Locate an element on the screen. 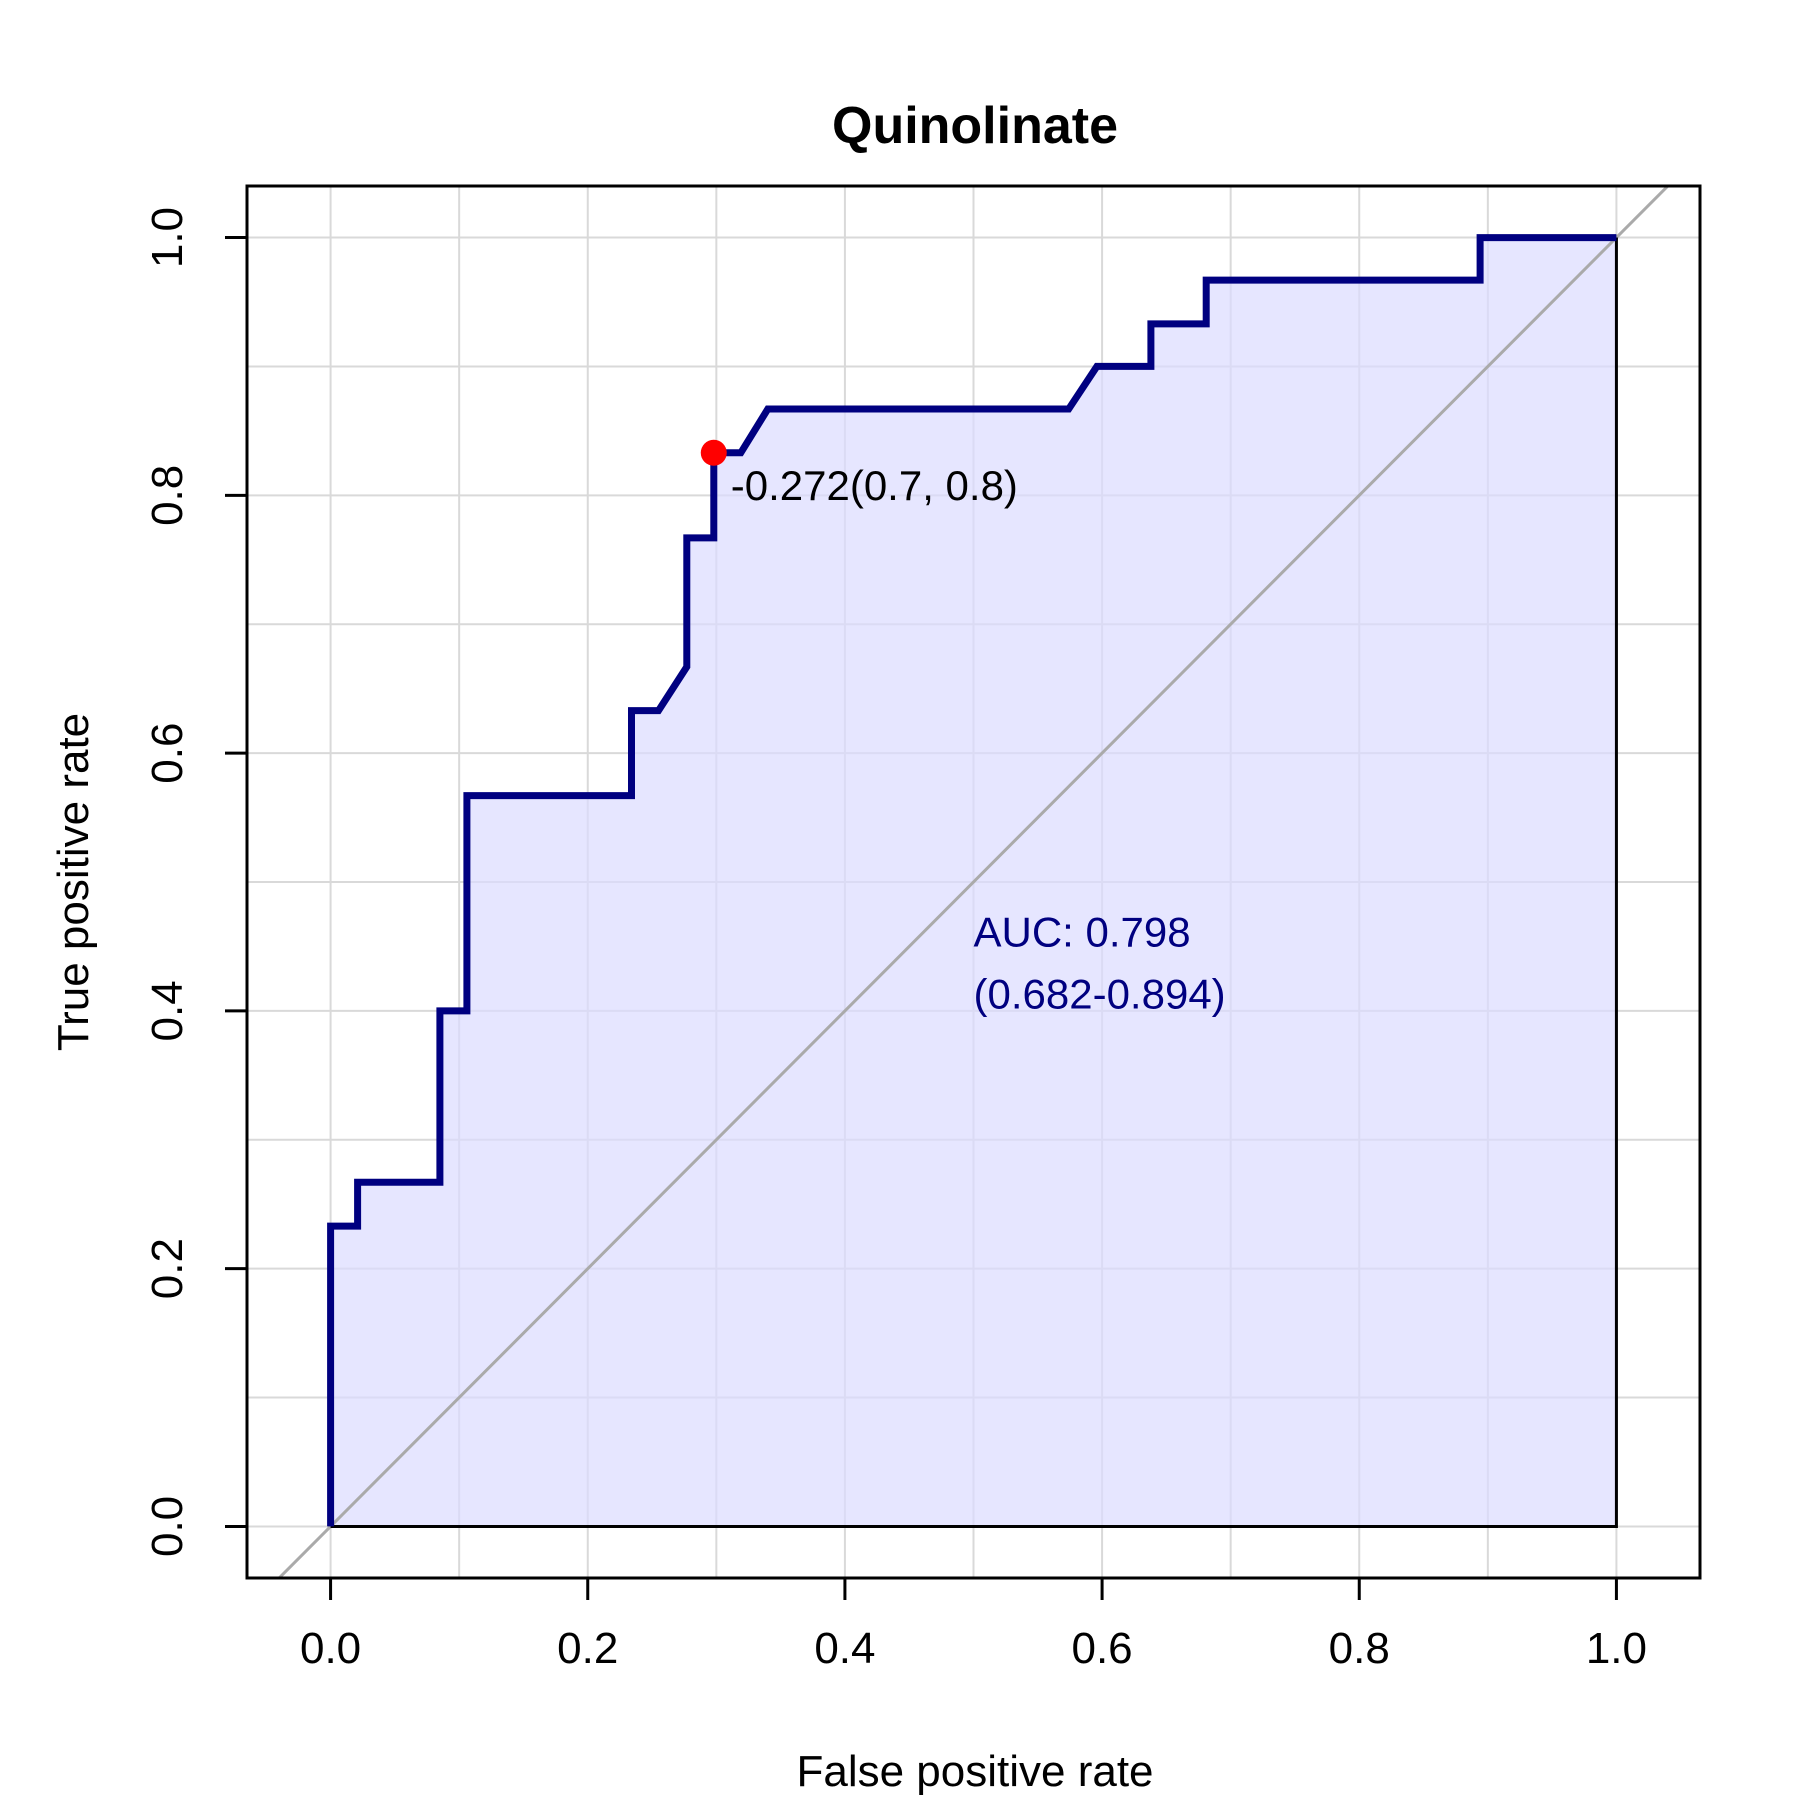 The image size is (1800, 1800). chart-title: Quinolinate is located at coordinates (975, 126).